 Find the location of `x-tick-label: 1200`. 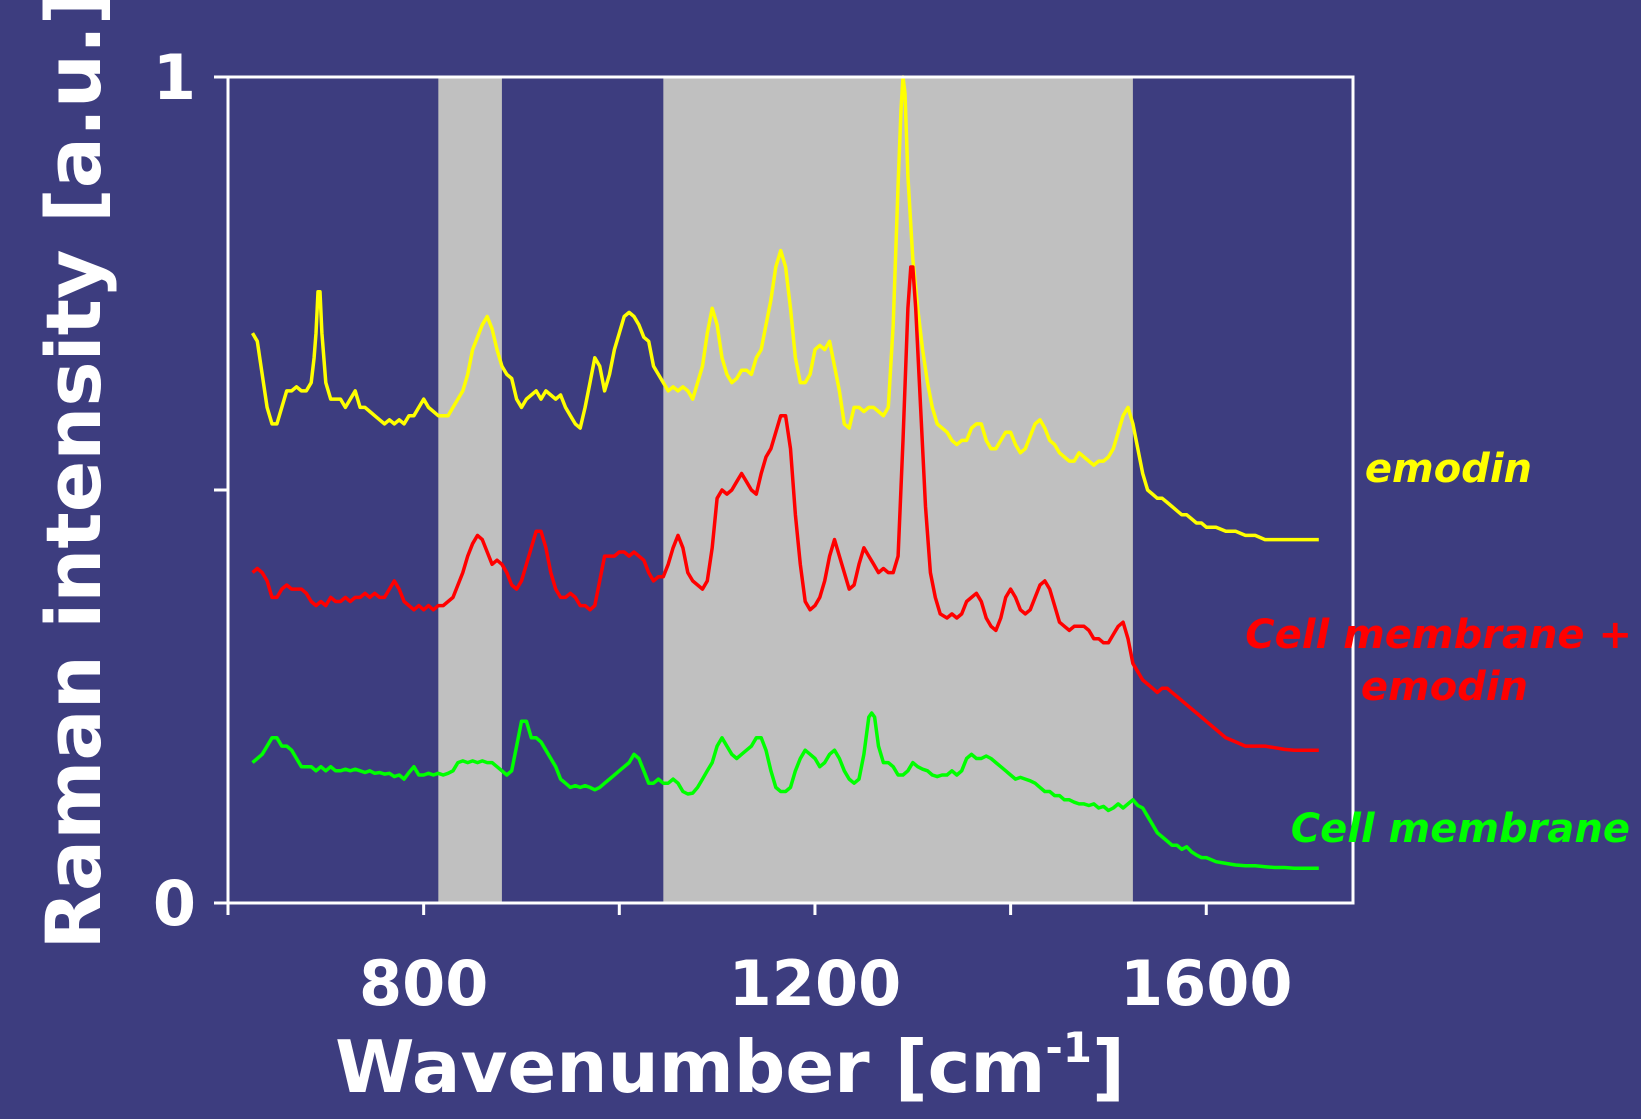

x-tick-label: 1200 is located at coordinates (815, 983).